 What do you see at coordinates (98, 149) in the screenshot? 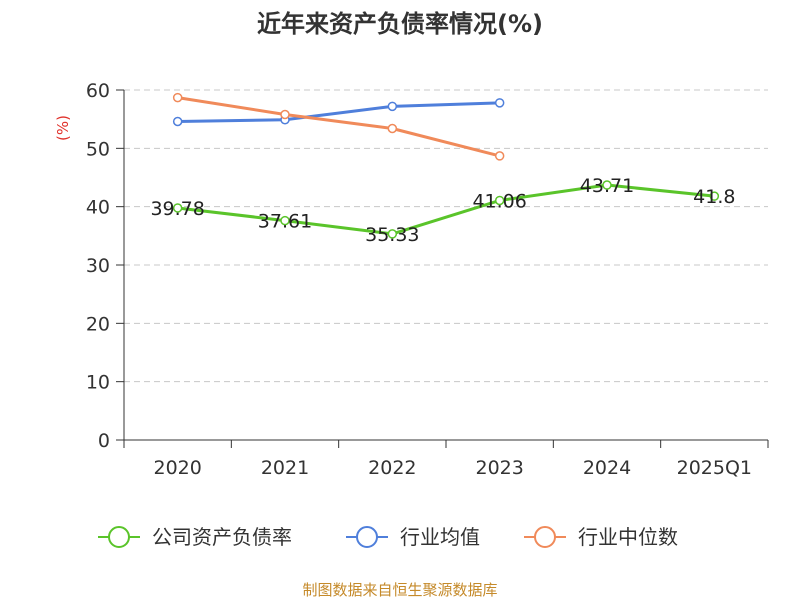
I see `y-tick-label: 50` at bounding box center [98, 149].